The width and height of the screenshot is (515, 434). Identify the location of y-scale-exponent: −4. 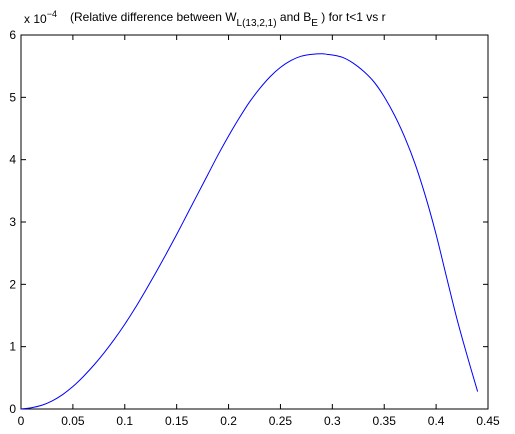
(52, 14).